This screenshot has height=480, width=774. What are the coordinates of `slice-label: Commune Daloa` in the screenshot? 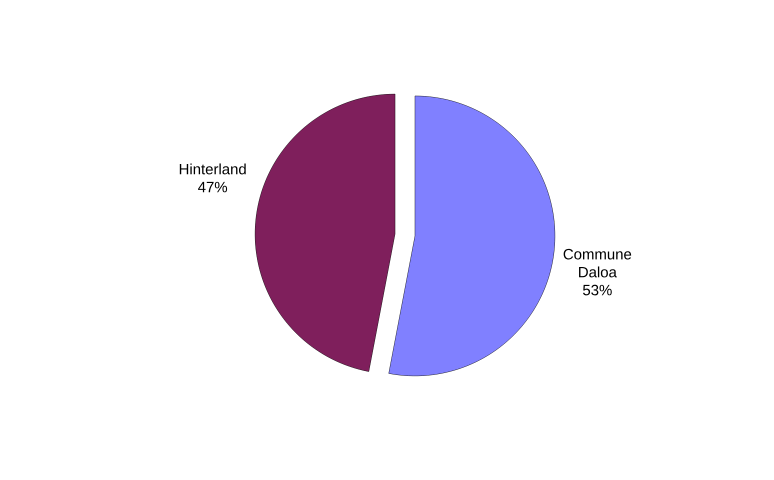 It's located at (598, 263).